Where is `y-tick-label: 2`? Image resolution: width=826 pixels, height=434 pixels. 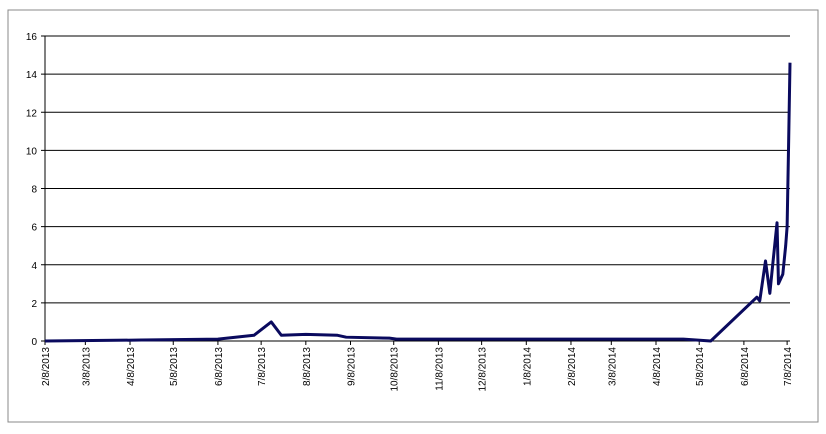
y-tick-label: 2 is located at coordinates (34, 304).